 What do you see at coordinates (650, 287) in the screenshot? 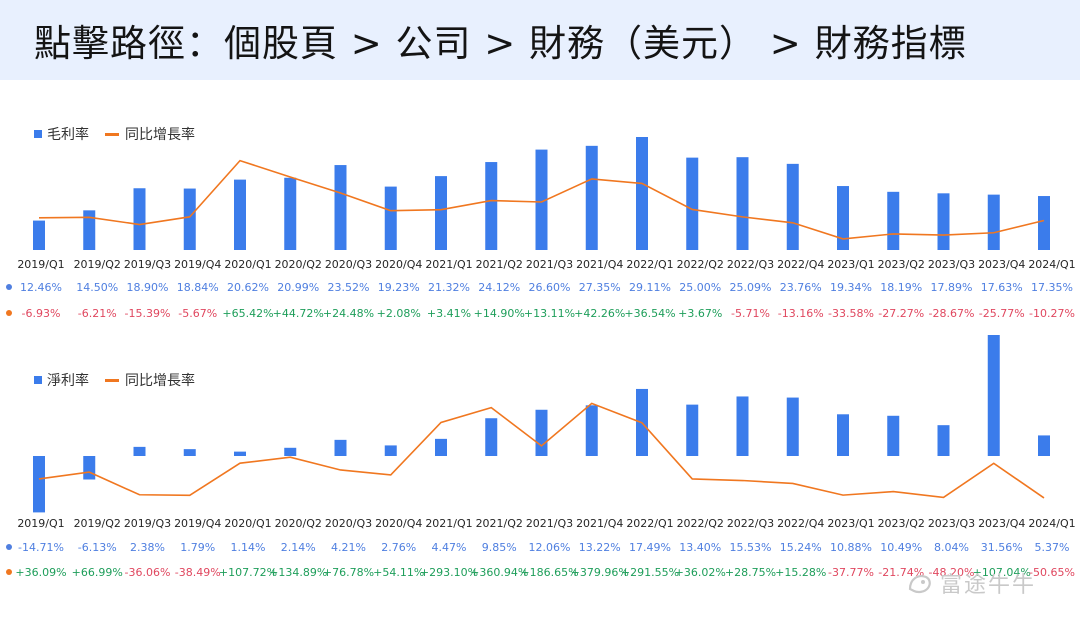
I see `gross-margin-bar-value-label: 29.11%` at bounding box center [650, 287].